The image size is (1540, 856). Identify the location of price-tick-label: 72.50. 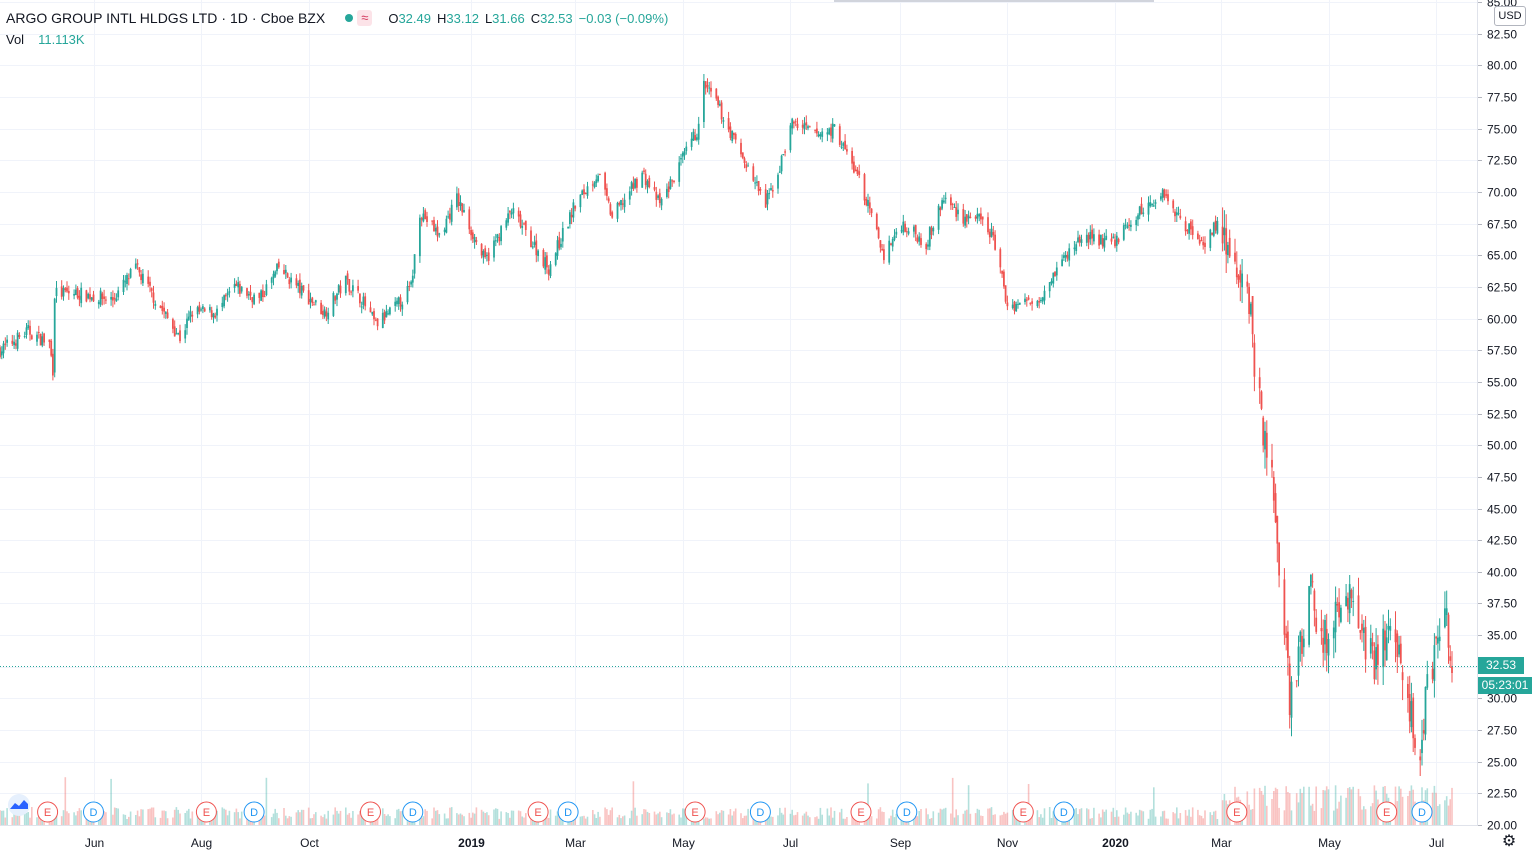
(1502, 161).